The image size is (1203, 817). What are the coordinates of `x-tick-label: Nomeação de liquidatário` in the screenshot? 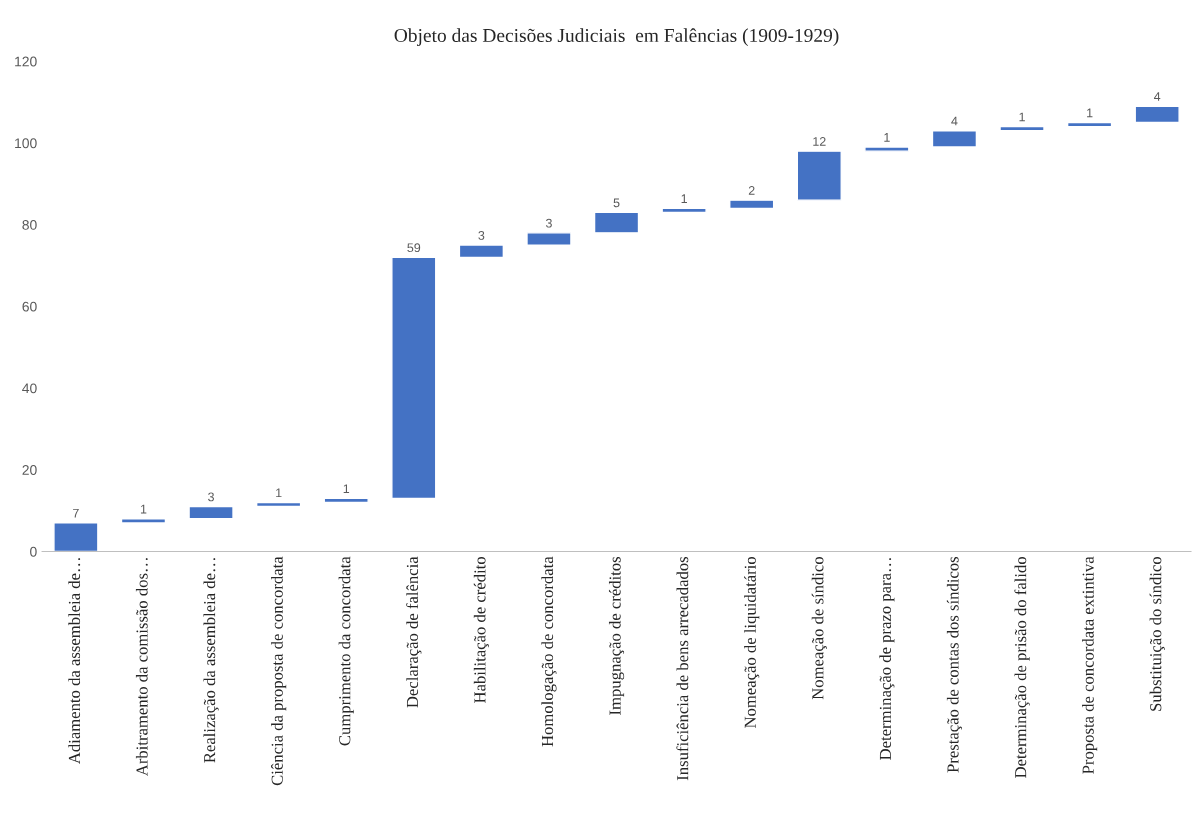 It's located at (752, 642).